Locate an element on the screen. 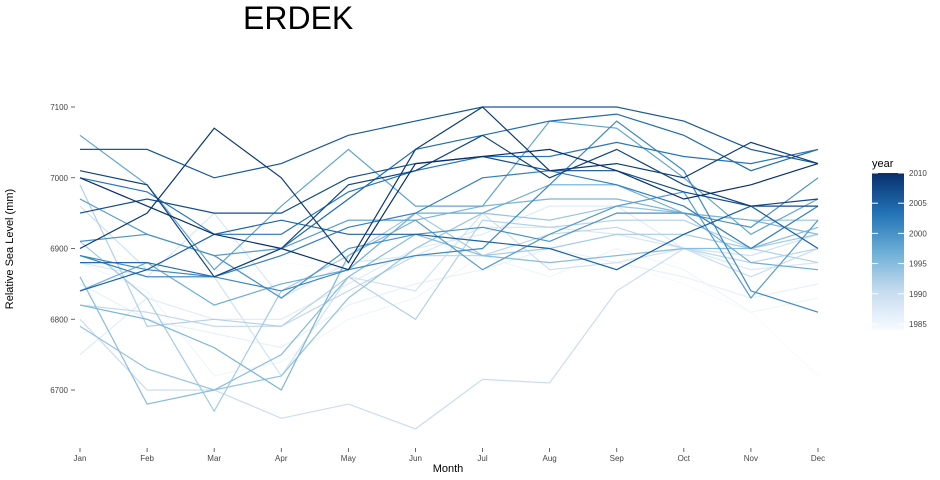 This screenshot has height=480, width=940. legend-tick-label: 2005 is located at coordinates (918, 203).